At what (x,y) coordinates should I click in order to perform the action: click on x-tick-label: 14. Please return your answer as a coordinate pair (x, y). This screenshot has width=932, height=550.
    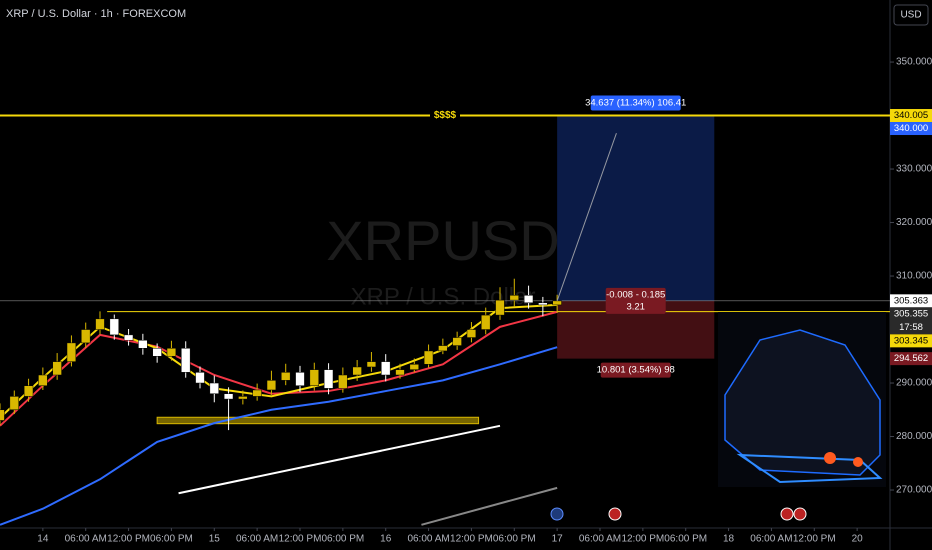
    Looking at the image, I should click on (43, 539).